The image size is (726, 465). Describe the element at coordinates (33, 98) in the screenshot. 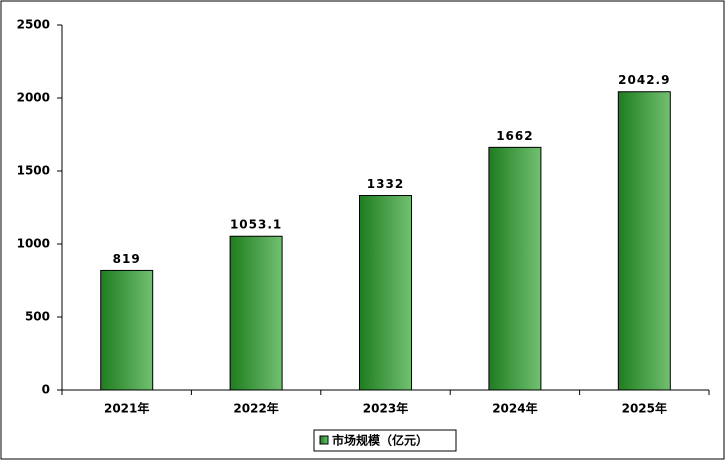

I see `y-tick-label: 2000` at that location.